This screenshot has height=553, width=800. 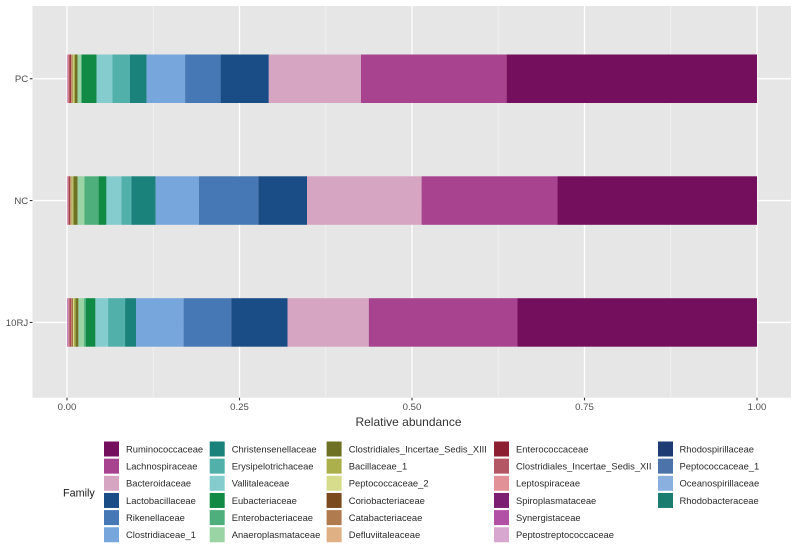 What do you see at coordinates (239, 407) in the screenshot?
I see `svg-text: 0.25` at bounding box center [239, 407].